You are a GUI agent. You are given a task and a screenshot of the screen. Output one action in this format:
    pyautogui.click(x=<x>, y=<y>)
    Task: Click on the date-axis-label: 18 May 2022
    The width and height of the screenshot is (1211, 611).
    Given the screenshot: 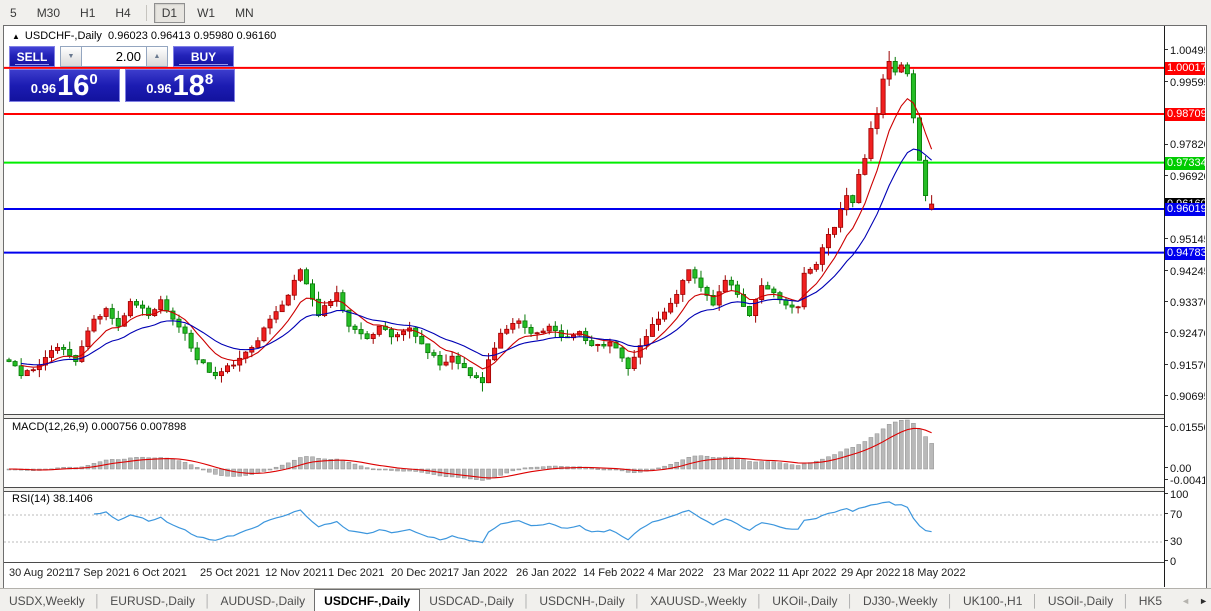 What is the action you would take?
    pyautogui.click(x=934, y=573)
    